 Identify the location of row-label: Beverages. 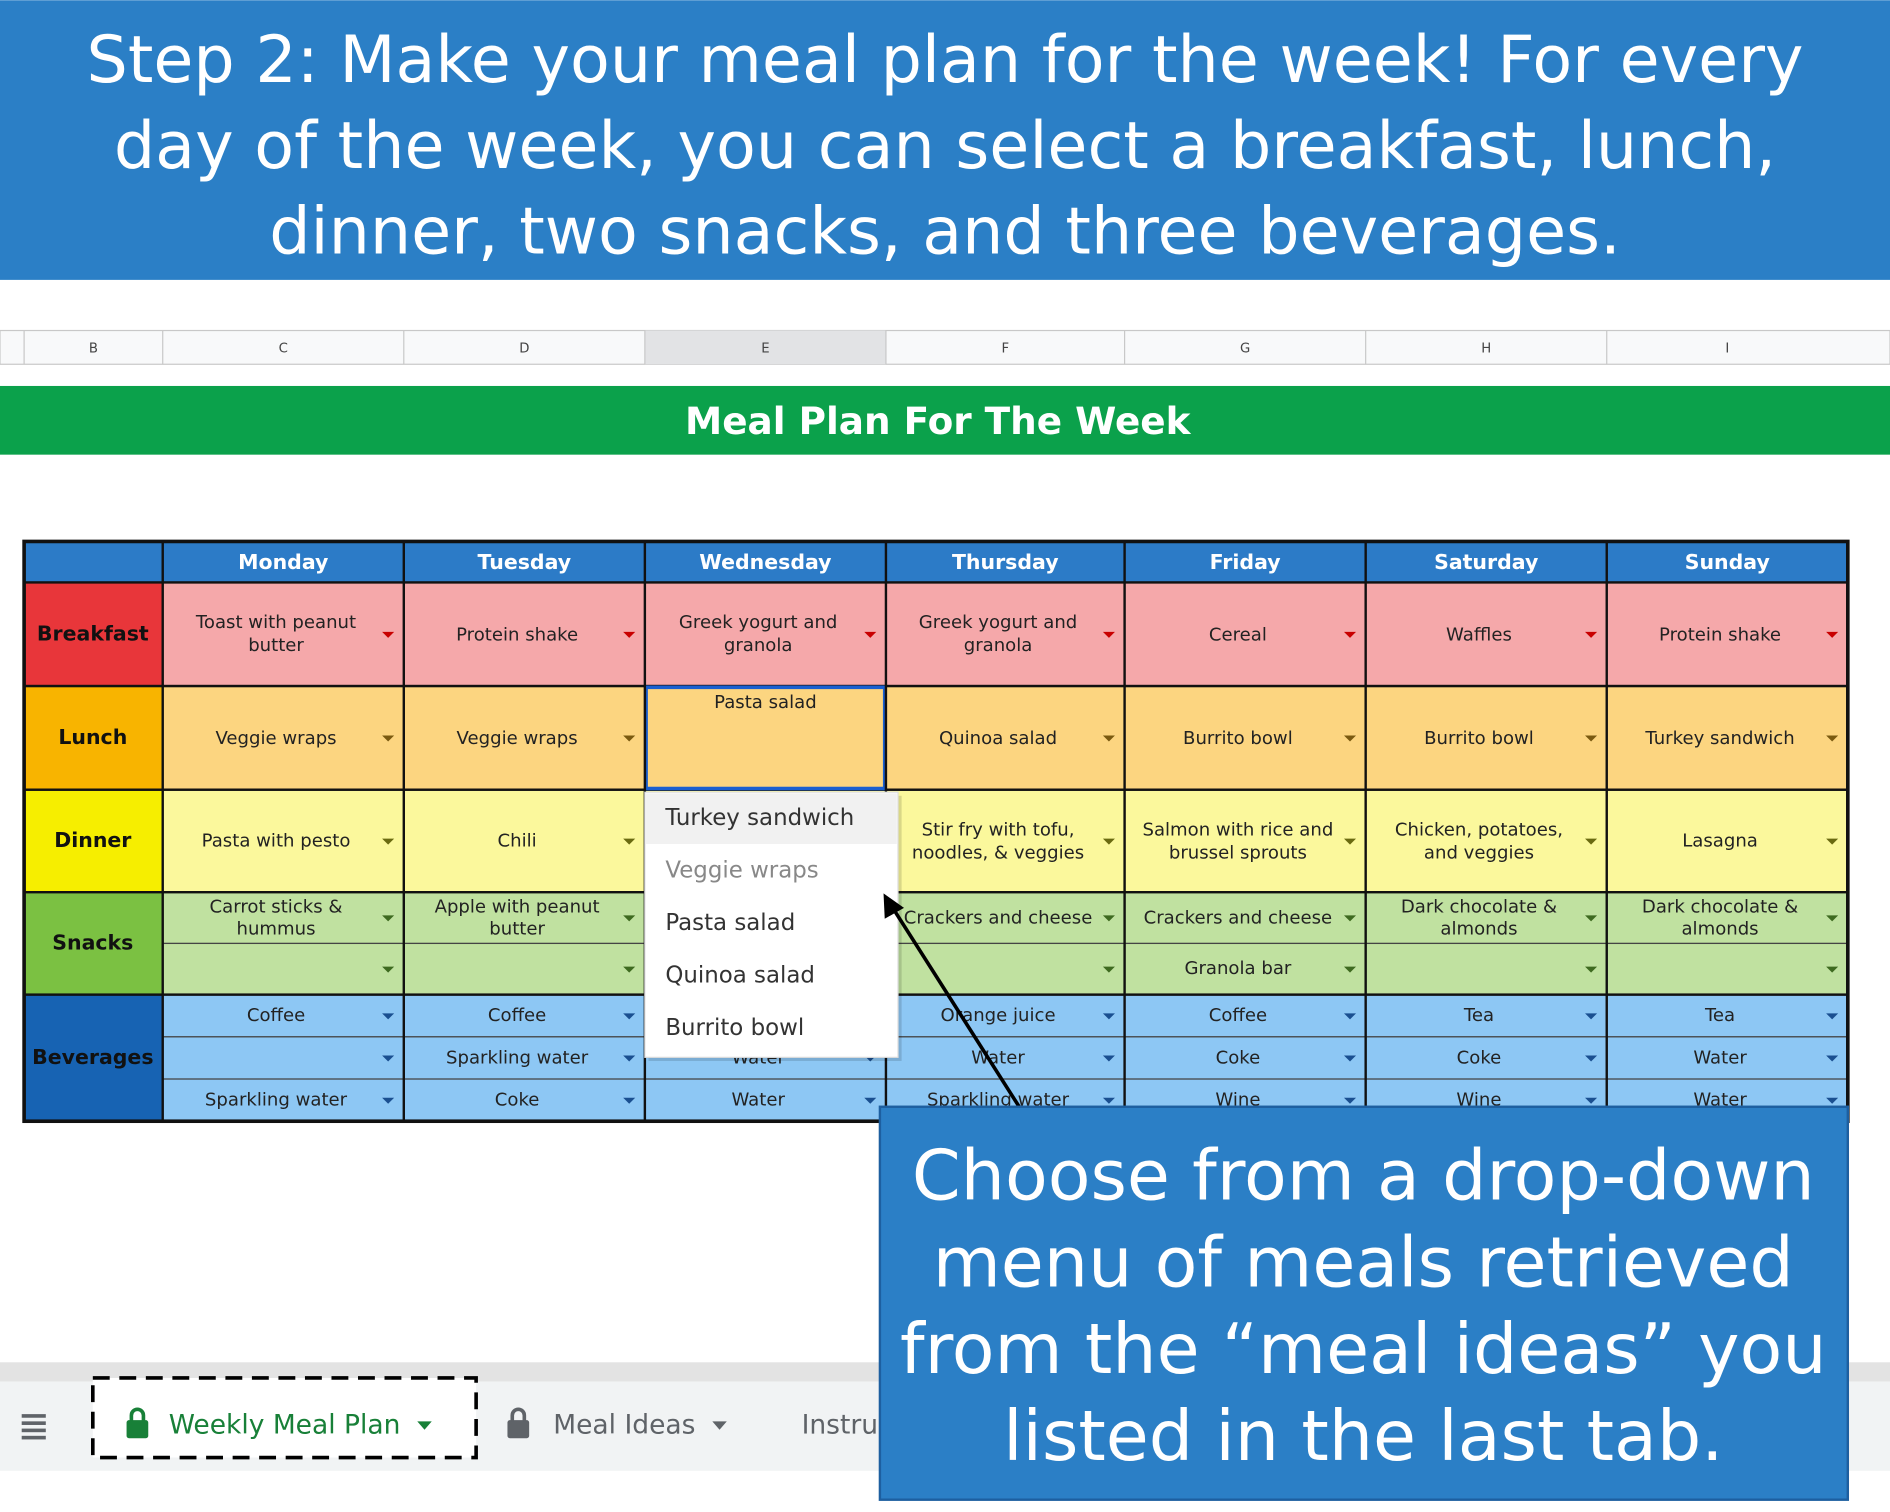
(92, 1057).